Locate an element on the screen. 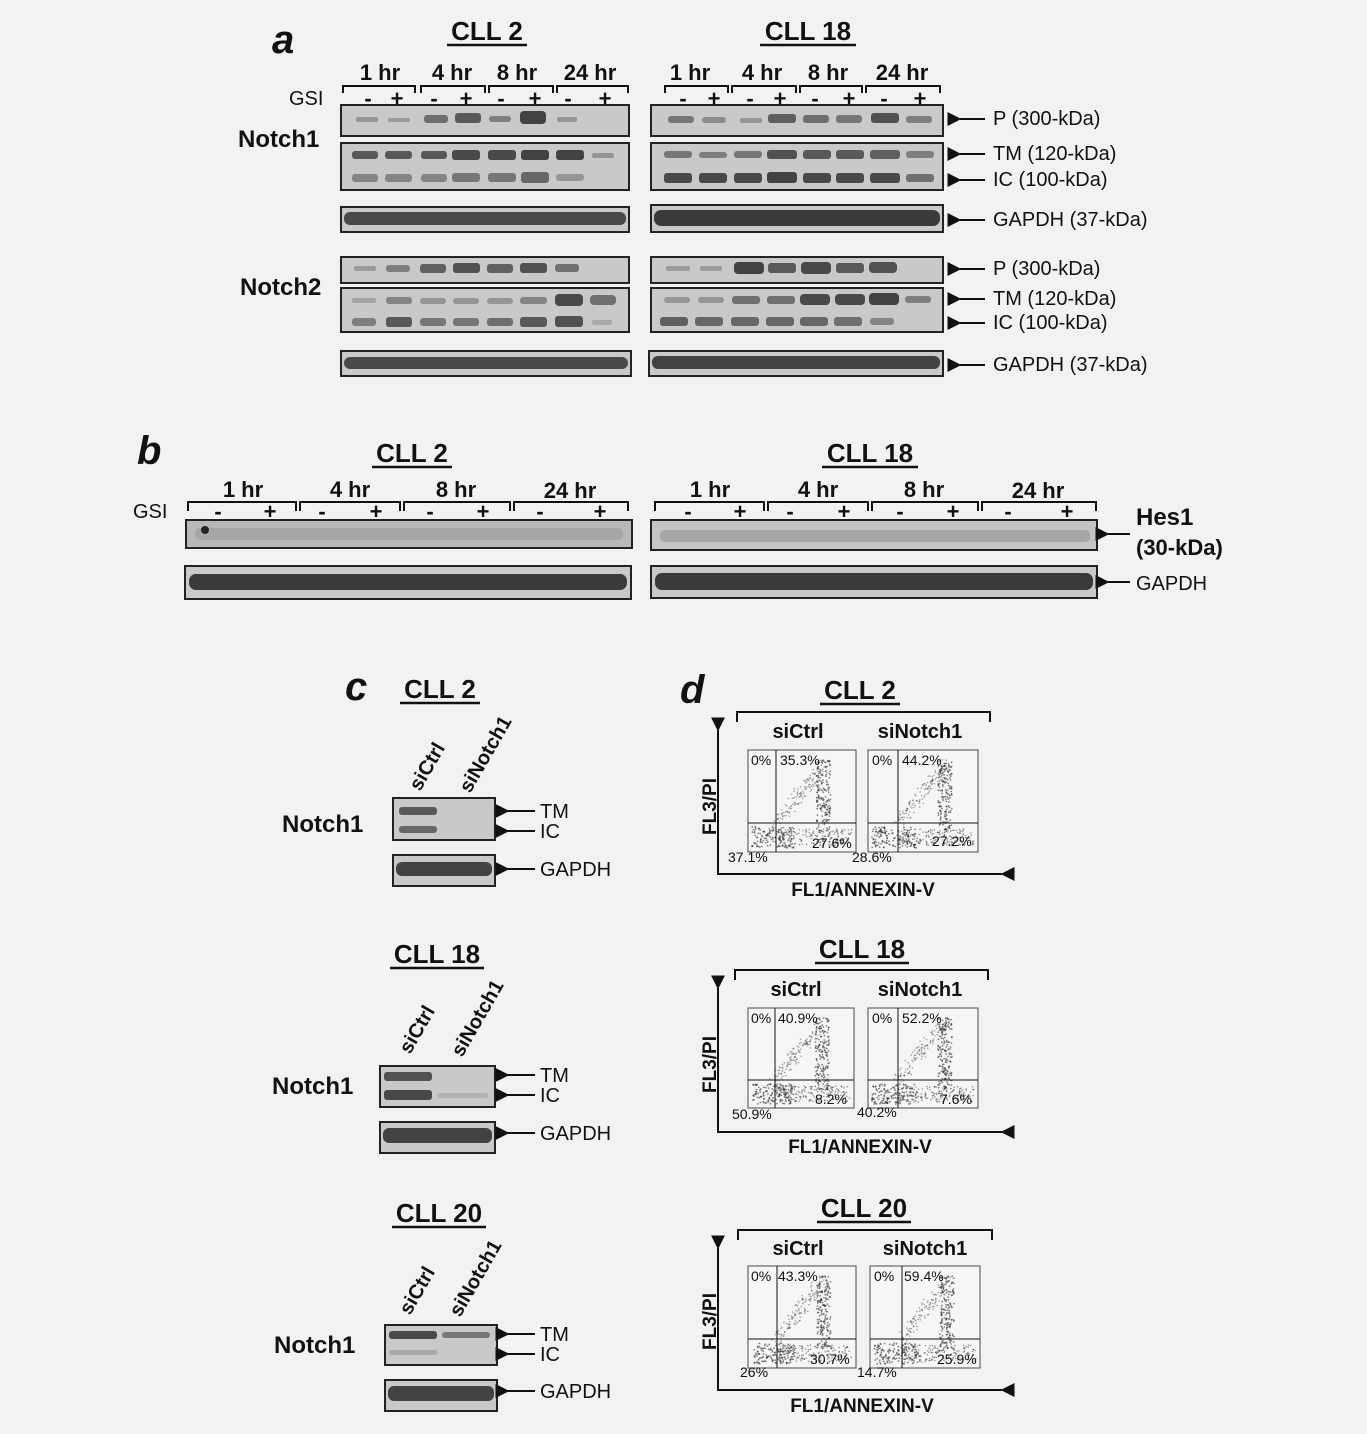 This screenshot has height=1434, width=1367. panel-c-title: CLL 20 is located at coordinates (439, 1213).